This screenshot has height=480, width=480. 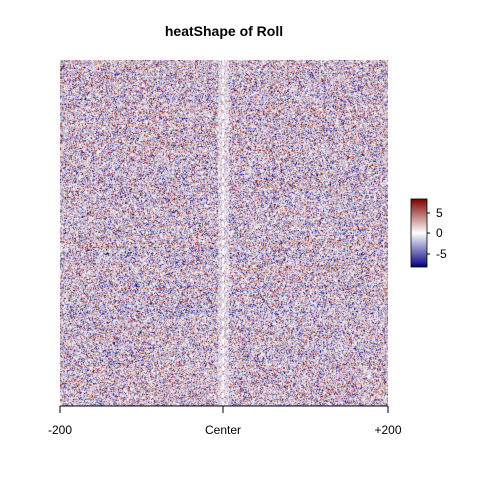 What do you see at coordinates (439, 213) in the screenshot?
I see `legend-label-5: 5` at bounding box center [439, 213].